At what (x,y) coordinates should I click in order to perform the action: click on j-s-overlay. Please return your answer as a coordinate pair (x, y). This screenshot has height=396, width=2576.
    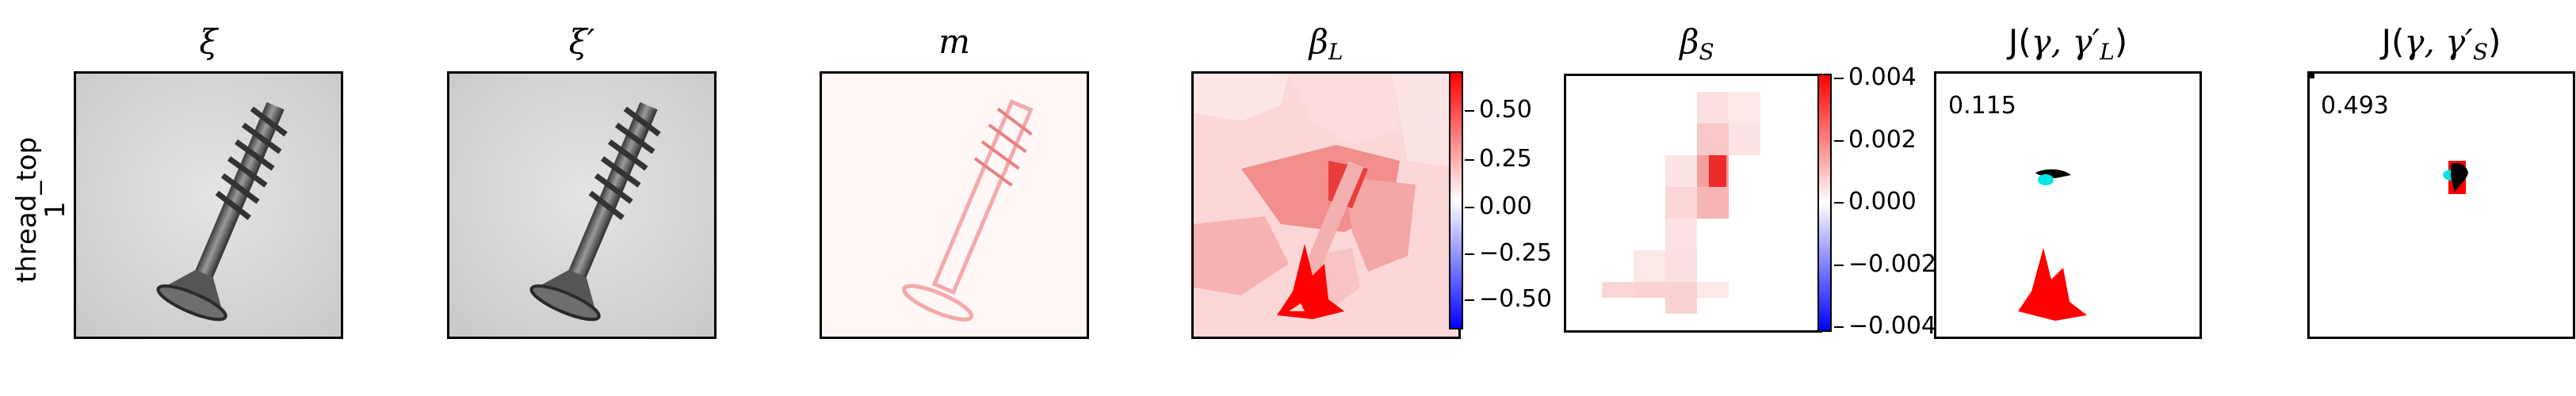
    Looking at the image, I should click on (2441, 205).